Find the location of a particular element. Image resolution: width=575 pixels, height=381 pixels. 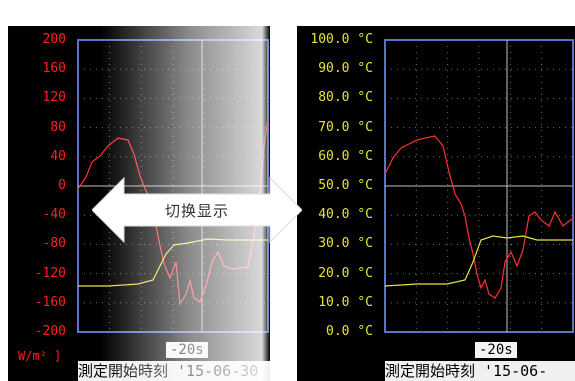

left-right-arrow-icon is located at coordinates (197, 210).